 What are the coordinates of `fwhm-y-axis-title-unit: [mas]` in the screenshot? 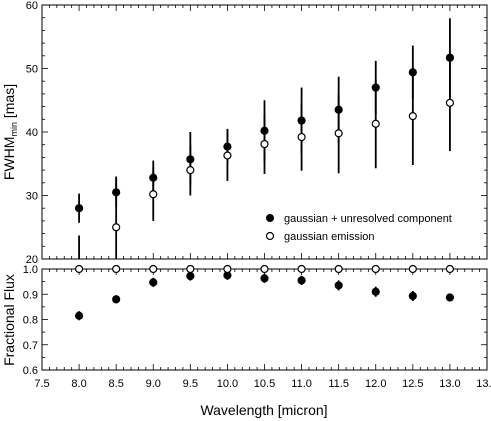 It's located at (9, 103).